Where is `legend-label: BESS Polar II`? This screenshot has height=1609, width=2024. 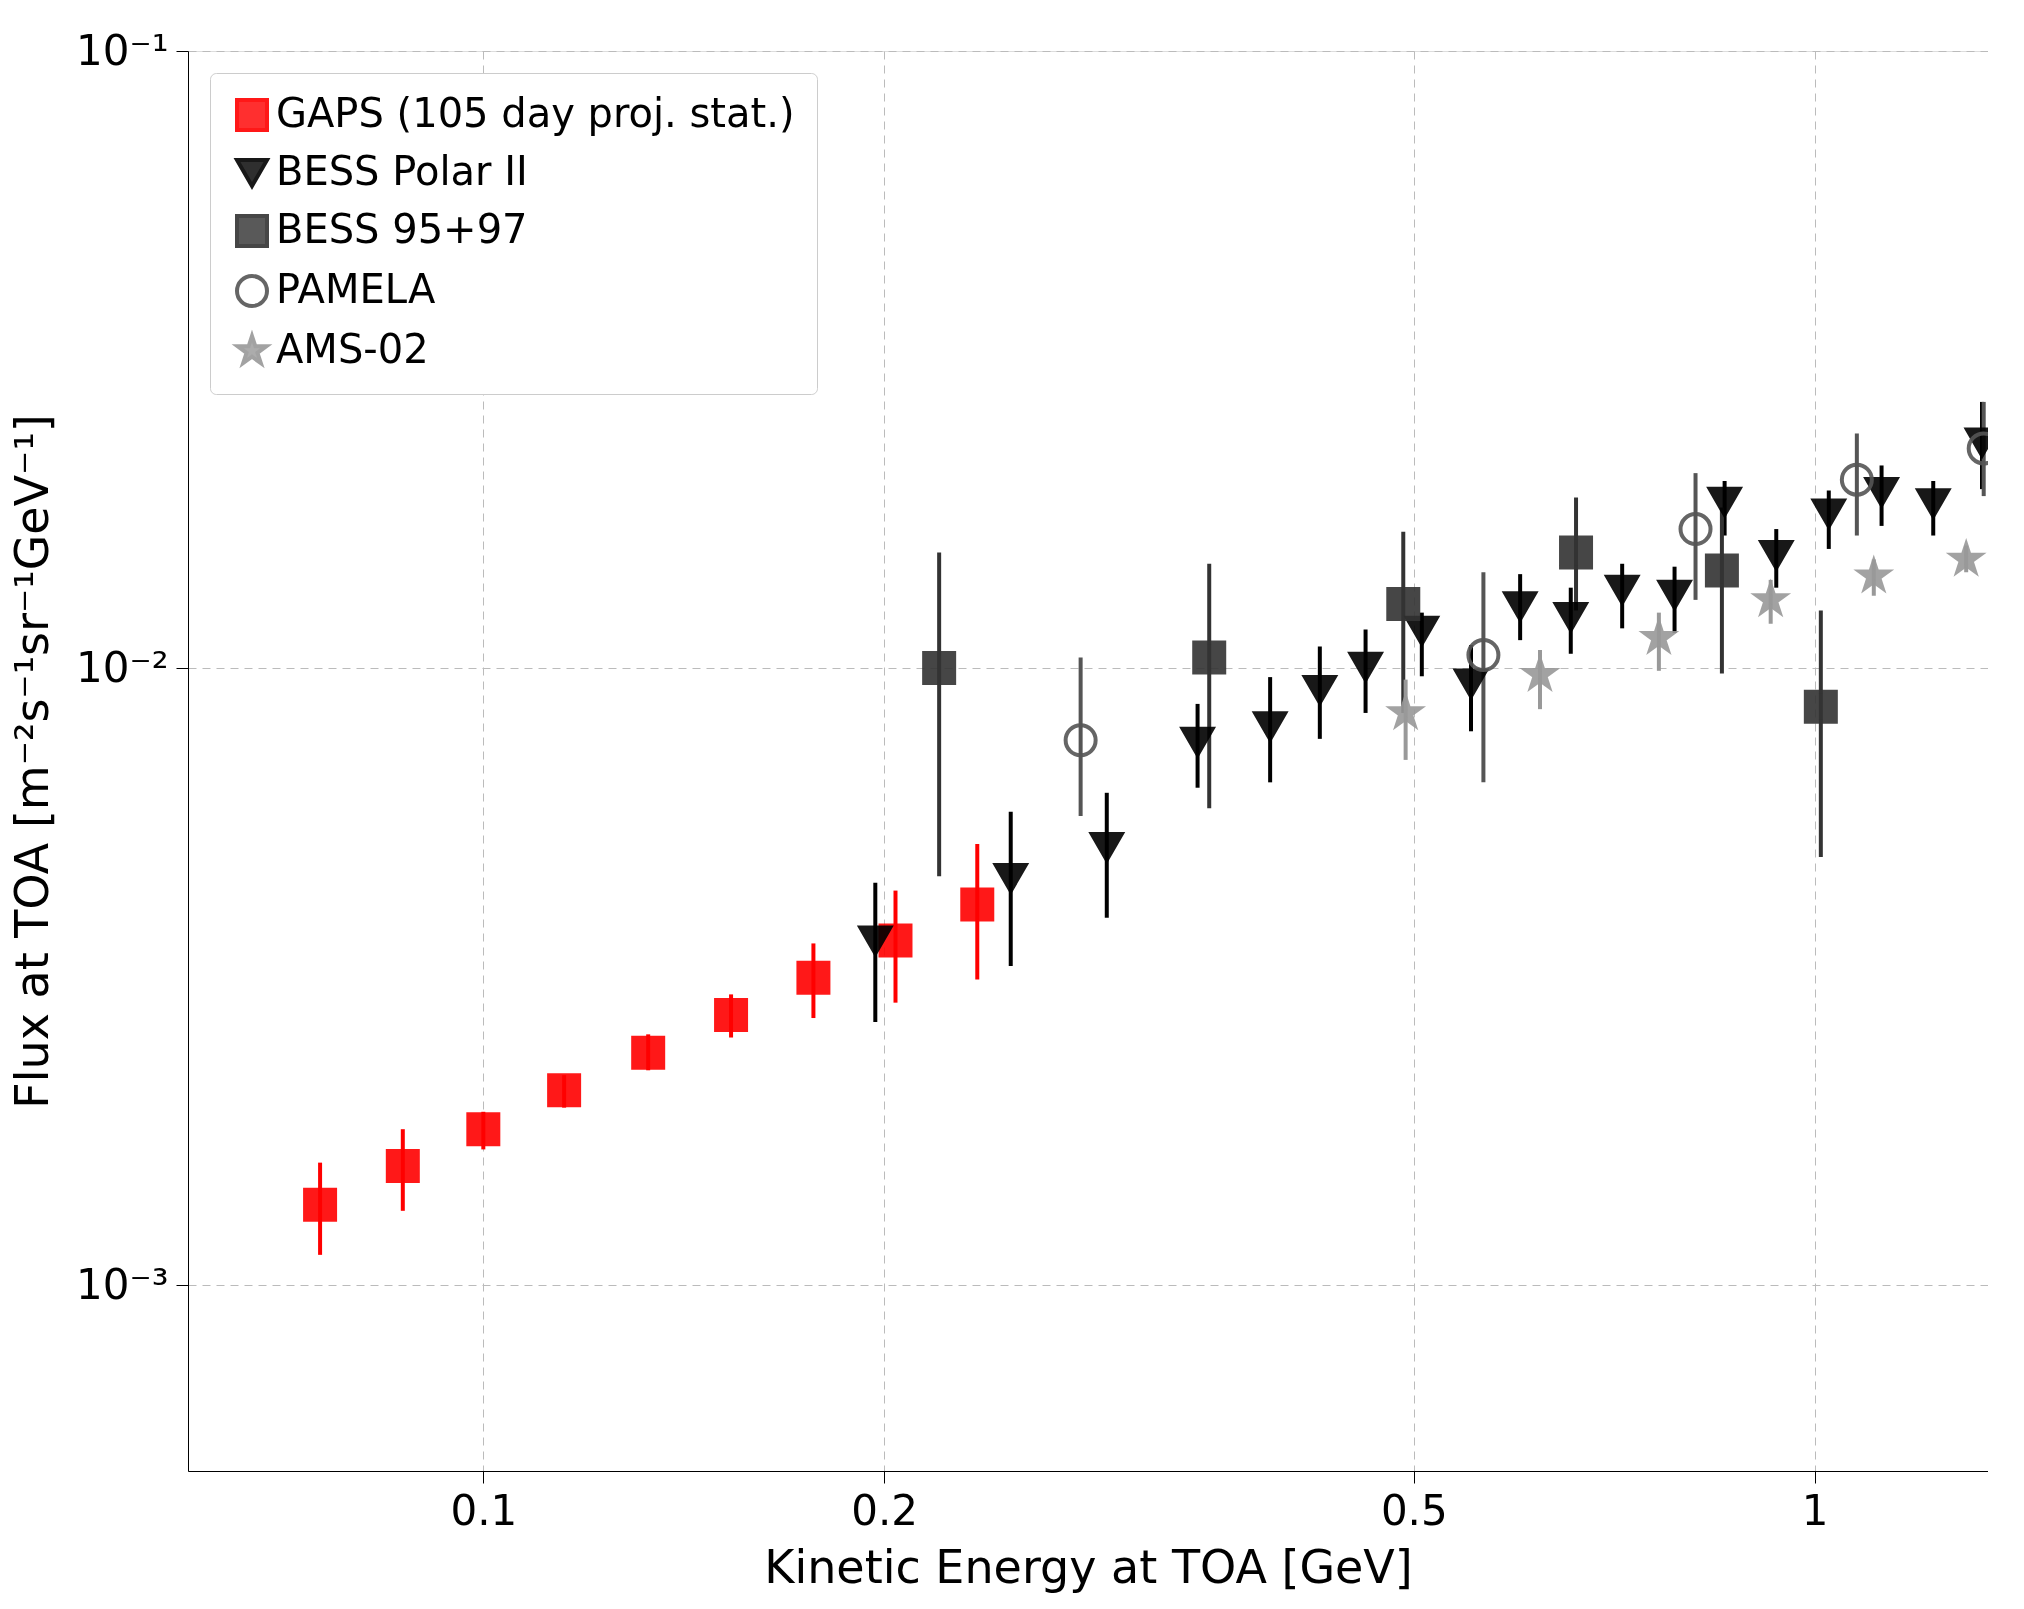 legend-label: BESS Polar II is located at coordinates (402, 171).